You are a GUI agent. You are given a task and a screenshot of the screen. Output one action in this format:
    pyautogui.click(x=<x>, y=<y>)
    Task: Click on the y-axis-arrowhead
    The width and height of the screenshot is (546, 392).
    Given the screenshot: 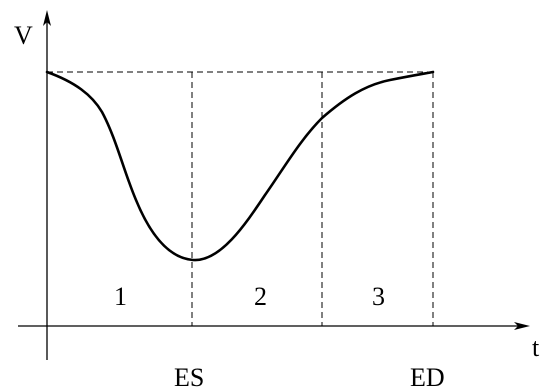 What is the action you would take?
    pyautogui.click(x=47, y=18)
    